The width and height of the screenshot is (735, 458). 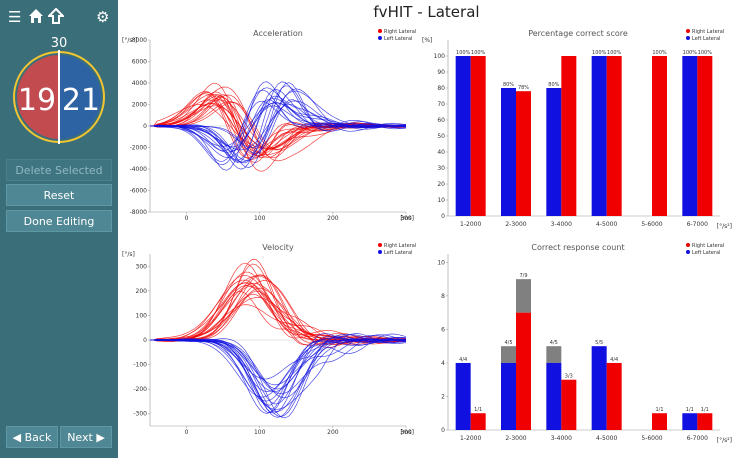 What do you see at coordinates (278, 247) in the screenshot?
I see `chart-title: Velocity` at bounding box center [278, 247].